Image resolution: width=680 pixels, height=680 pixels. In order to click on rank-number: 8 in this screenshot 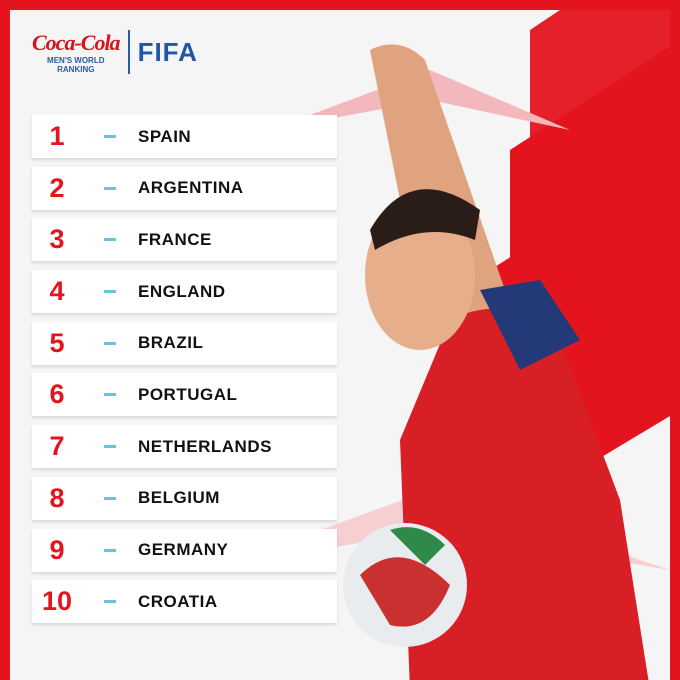, I will do `click(57, 497)`.